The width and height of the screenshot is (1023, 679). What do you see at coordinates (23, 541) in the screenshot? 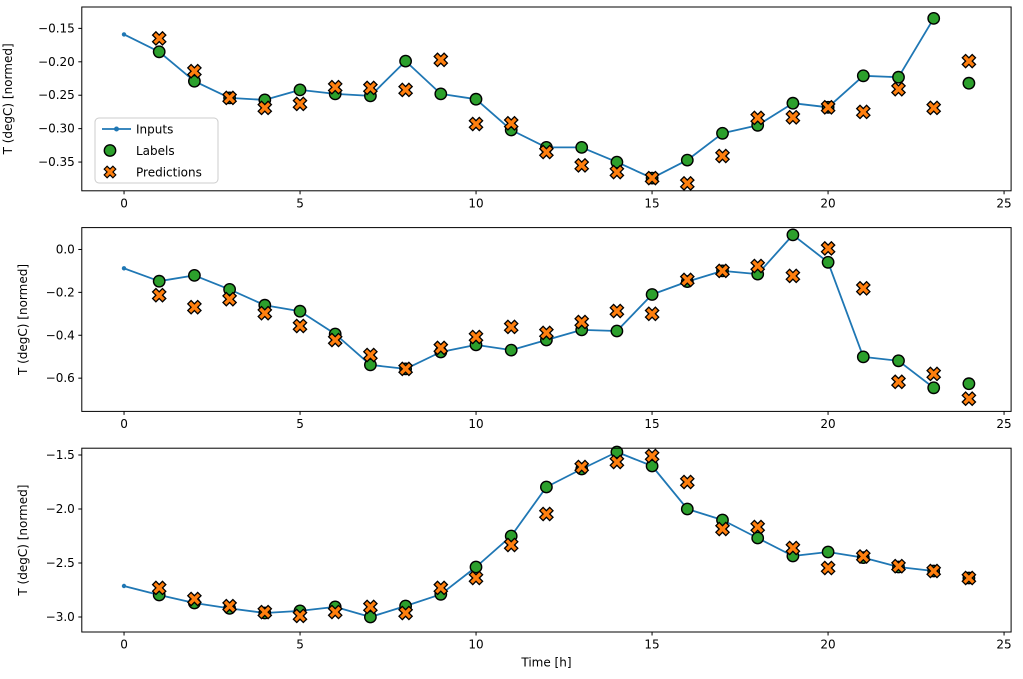
I see `y-axis-label: T (degC) [normed]` at bounding box center [23, 541].